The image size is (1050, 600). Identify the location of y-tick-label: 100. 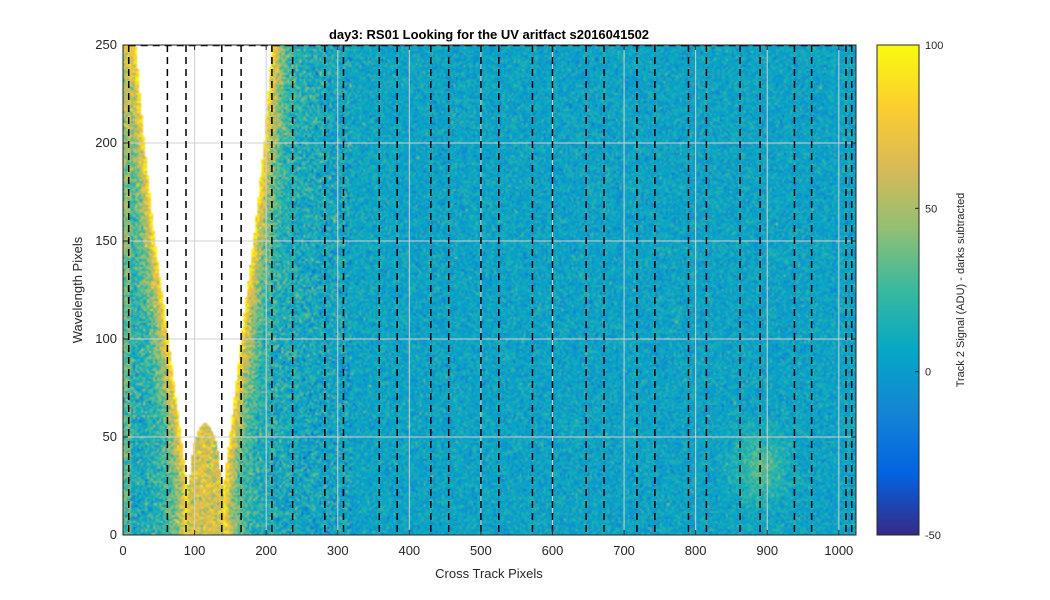
(106, 338).